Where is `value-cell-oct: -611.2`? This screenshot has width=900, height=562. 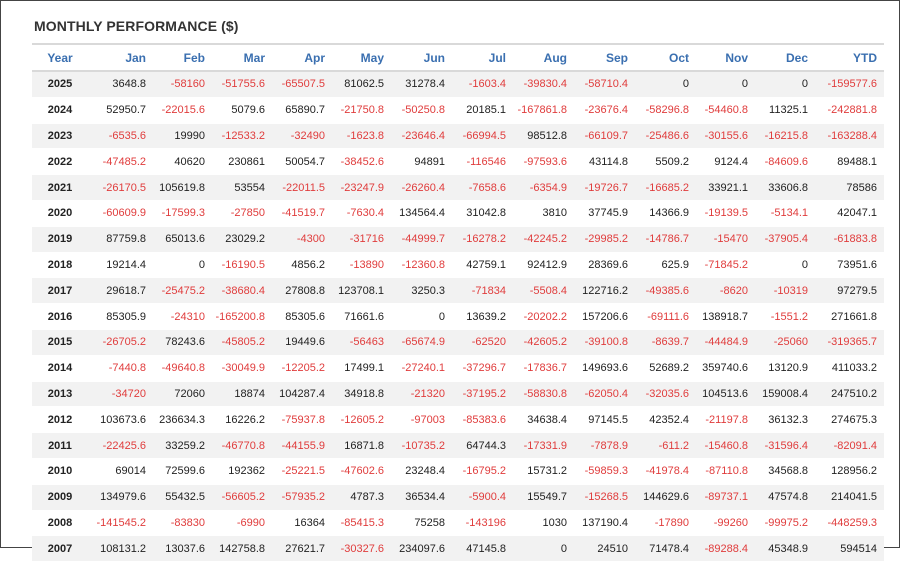
value-cell-oct: -611.2 is located at coordinates (665, 445).